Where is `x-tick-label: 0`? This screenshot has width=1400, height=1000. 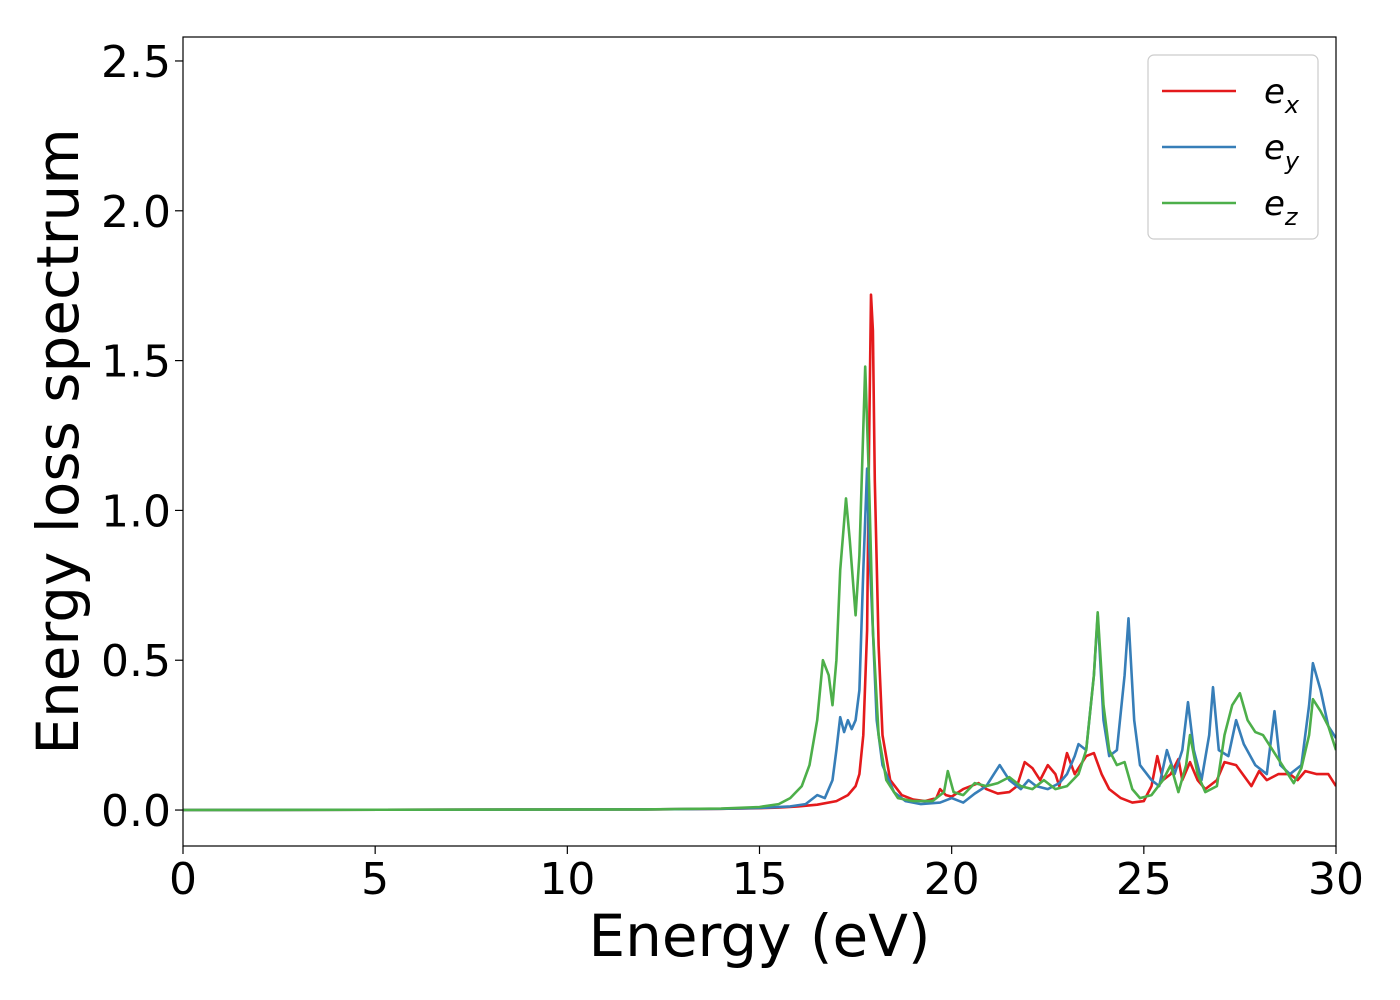
x-tick-label: 0 is located at coordinates (183, 879).